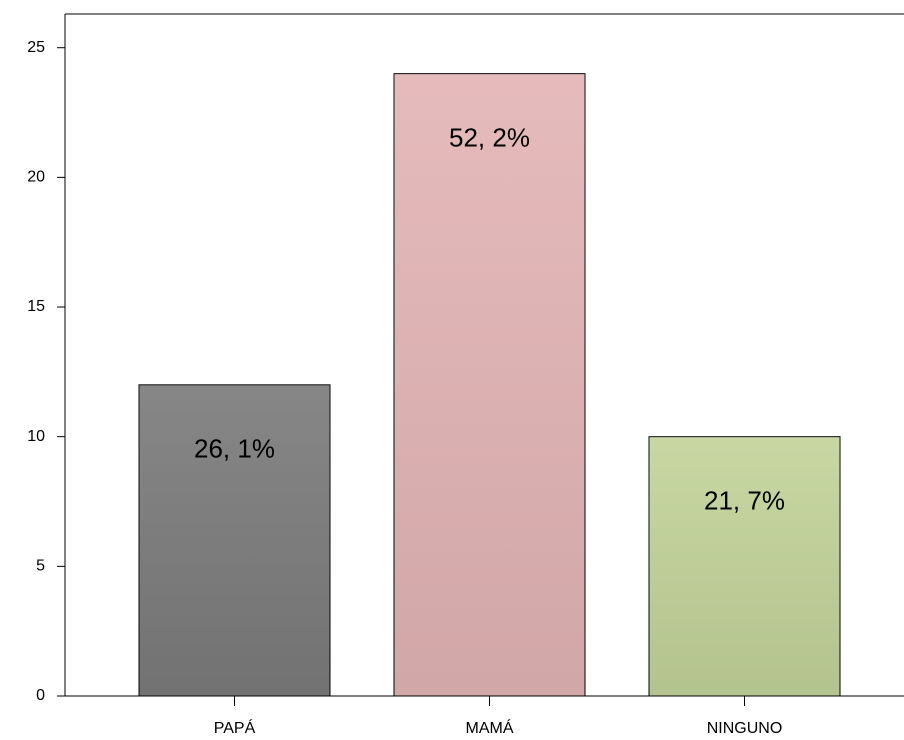 The width and height of the screenshot is (904, 740). Describe the element at coordinates (235, 727) in the screenshot. I see `x-tick-label: PAPÁ` at that location.